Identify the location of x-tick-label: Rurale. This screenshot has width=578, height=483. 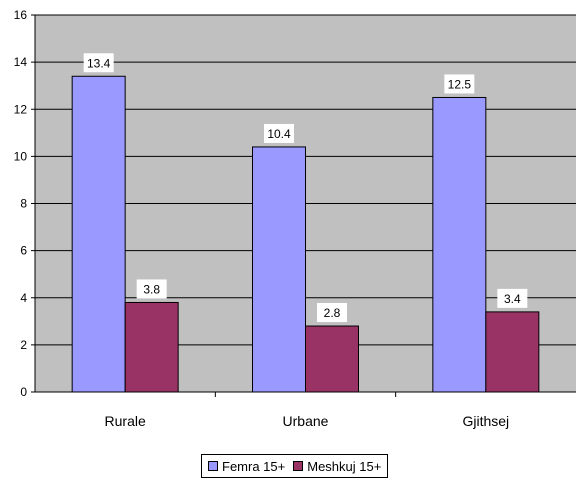
(125, 421).